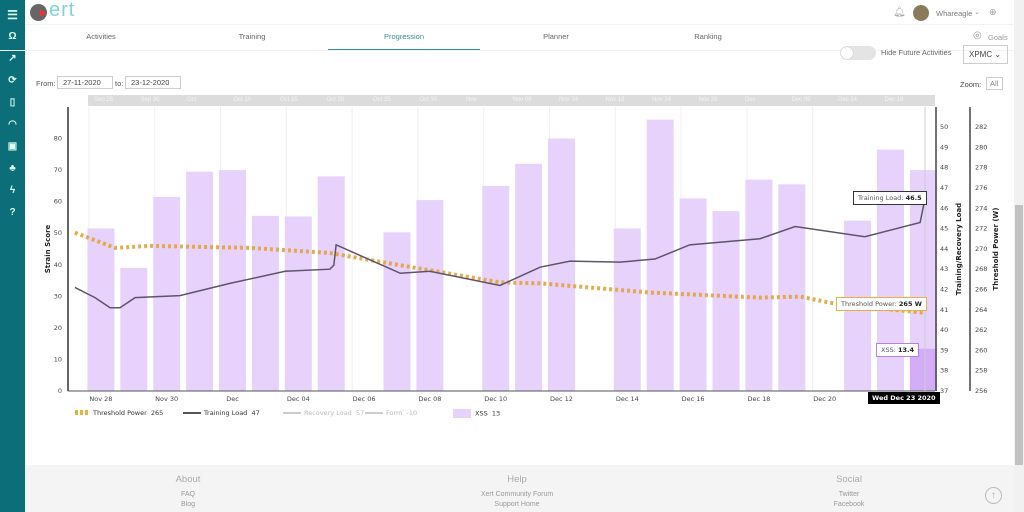 The height and width of the screenshot is (512, 1024). I want to click on help-icon: ?, so click(12, 212).